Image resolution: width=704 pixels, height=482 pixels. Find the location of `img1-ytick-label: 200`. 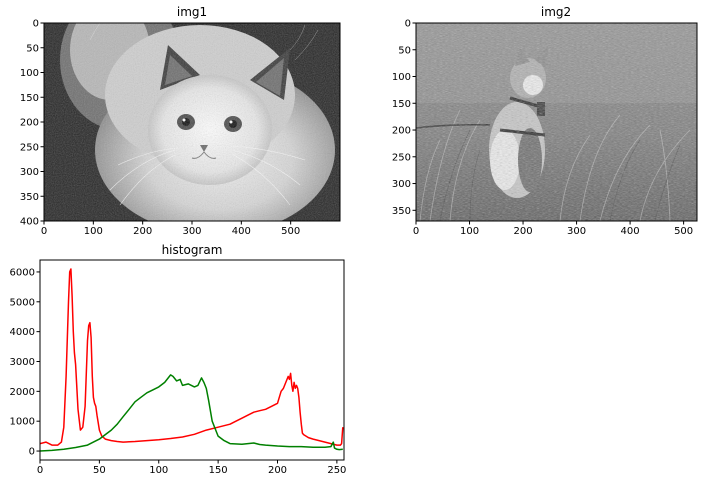

img1-ytick-label: 200 is located at coordinates (29, 123).